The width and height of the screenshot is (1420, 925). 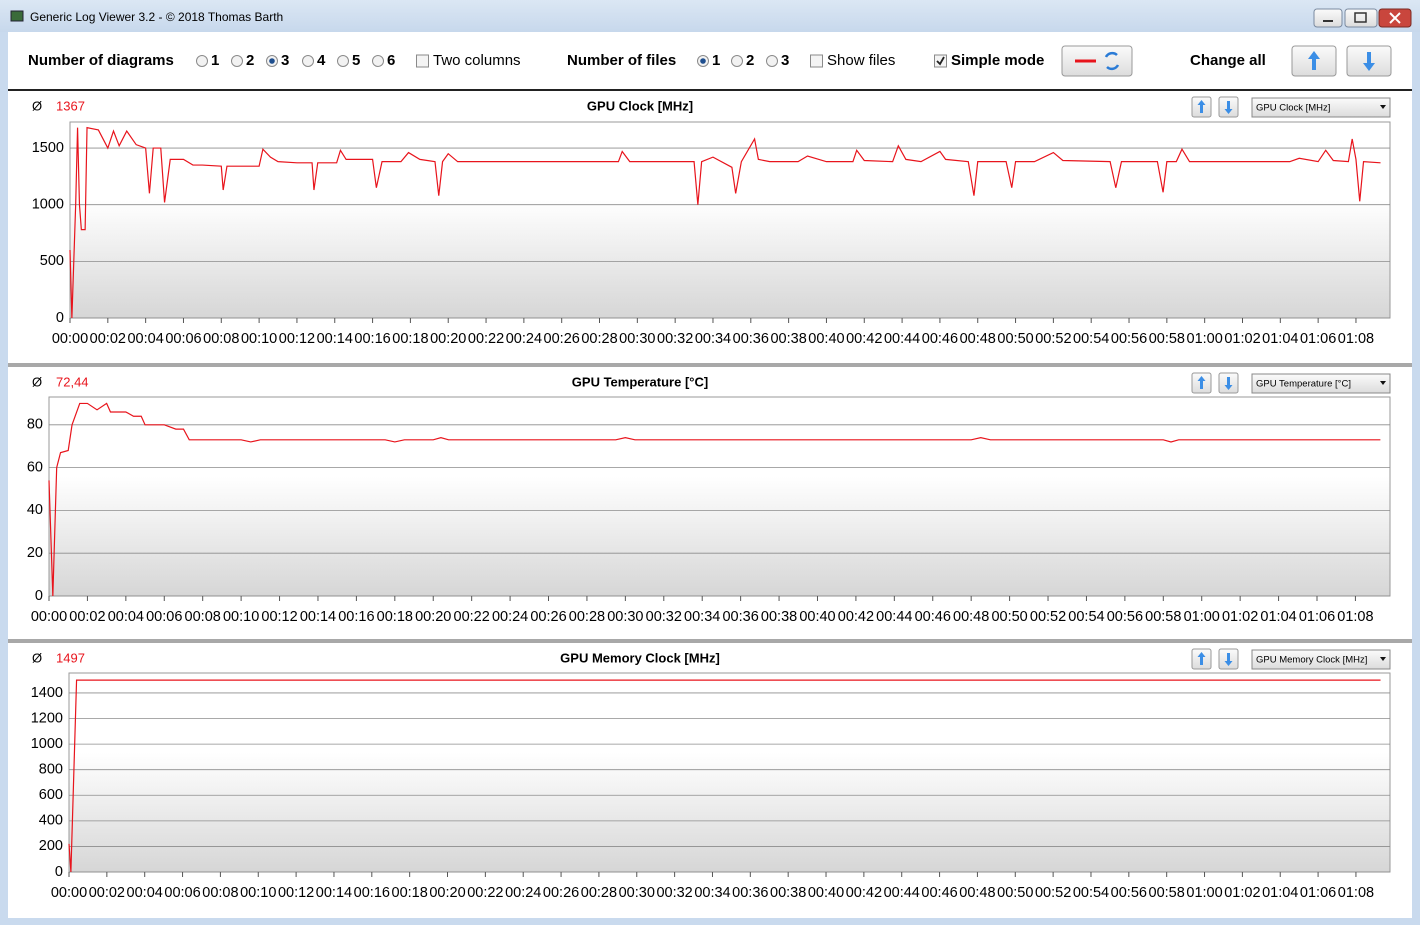 What do you see at coordinates (47, 718) in the screenshot?
I see `y-tick-label: 1200` at bounding box center [47, 718].